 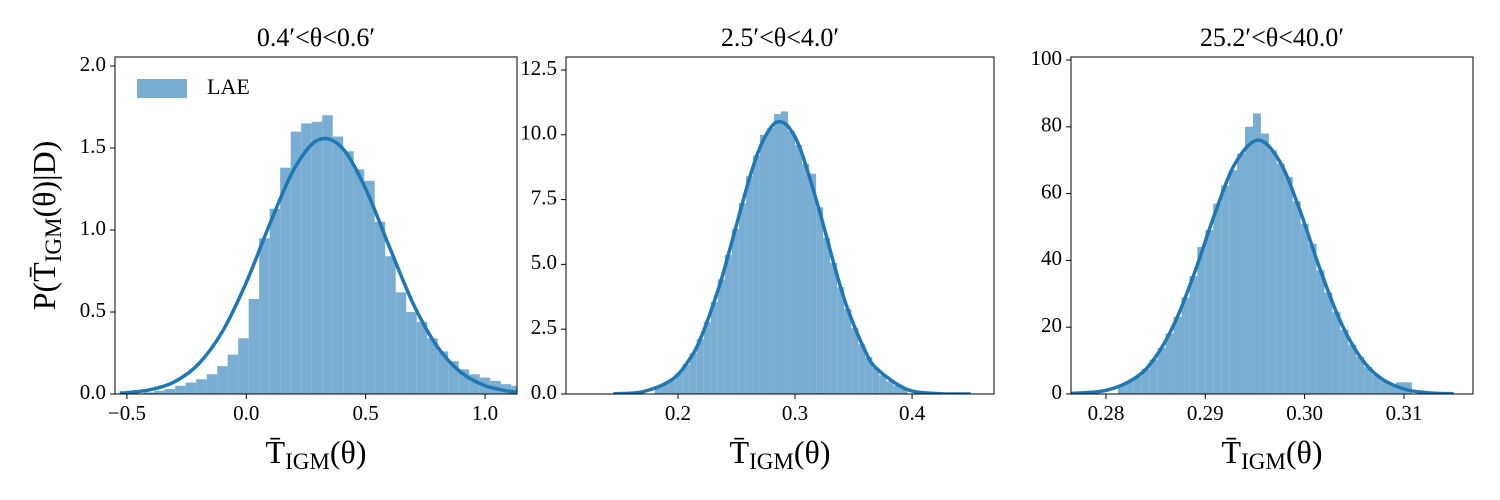 I want to click on y-tick-label: 10.0, so click(x=538, y=133).